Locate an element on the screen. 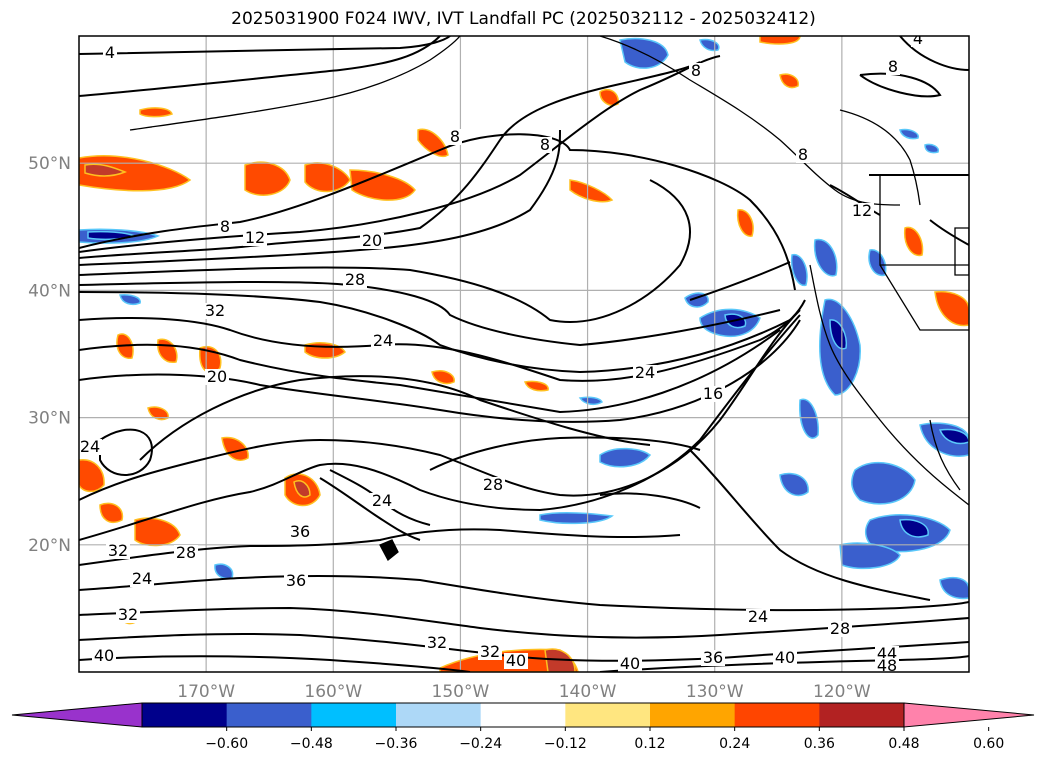 This screenshot has height=765, width=1047. lat-tick-label: 40°N is located at coordinates (49, 291).